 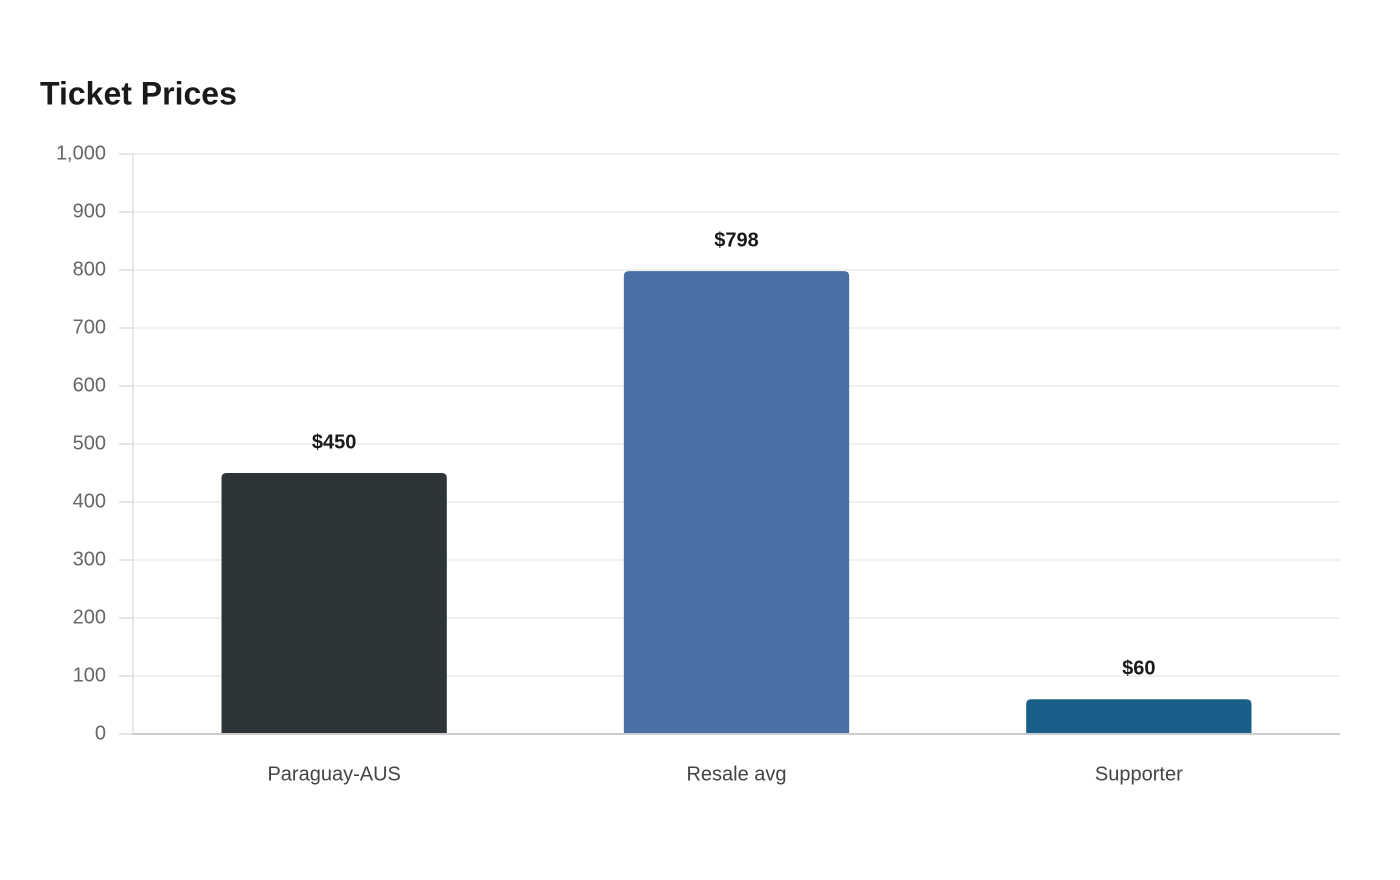 What do you see at coordinates (100, 733) in the screenshot?
I see `y-tick-label: 0` at bounding box center [100, 733].